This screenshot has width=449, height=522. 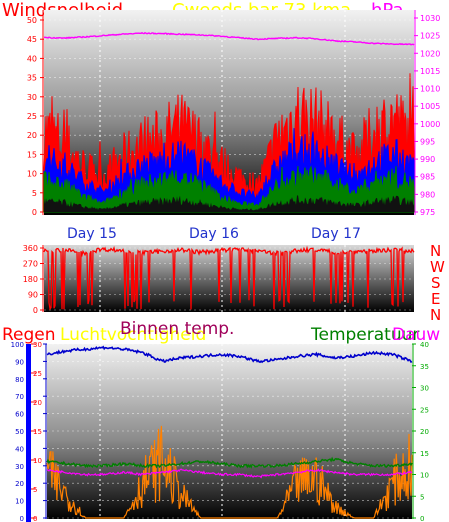 I want to click on pressure-tick-label: 980, so click(x=427, y=194).